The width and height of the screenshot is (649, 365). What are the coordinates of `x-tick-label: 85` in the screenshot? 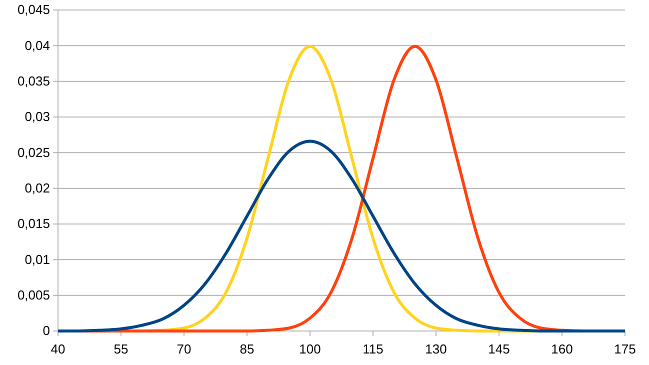 It's located at (247, 348).